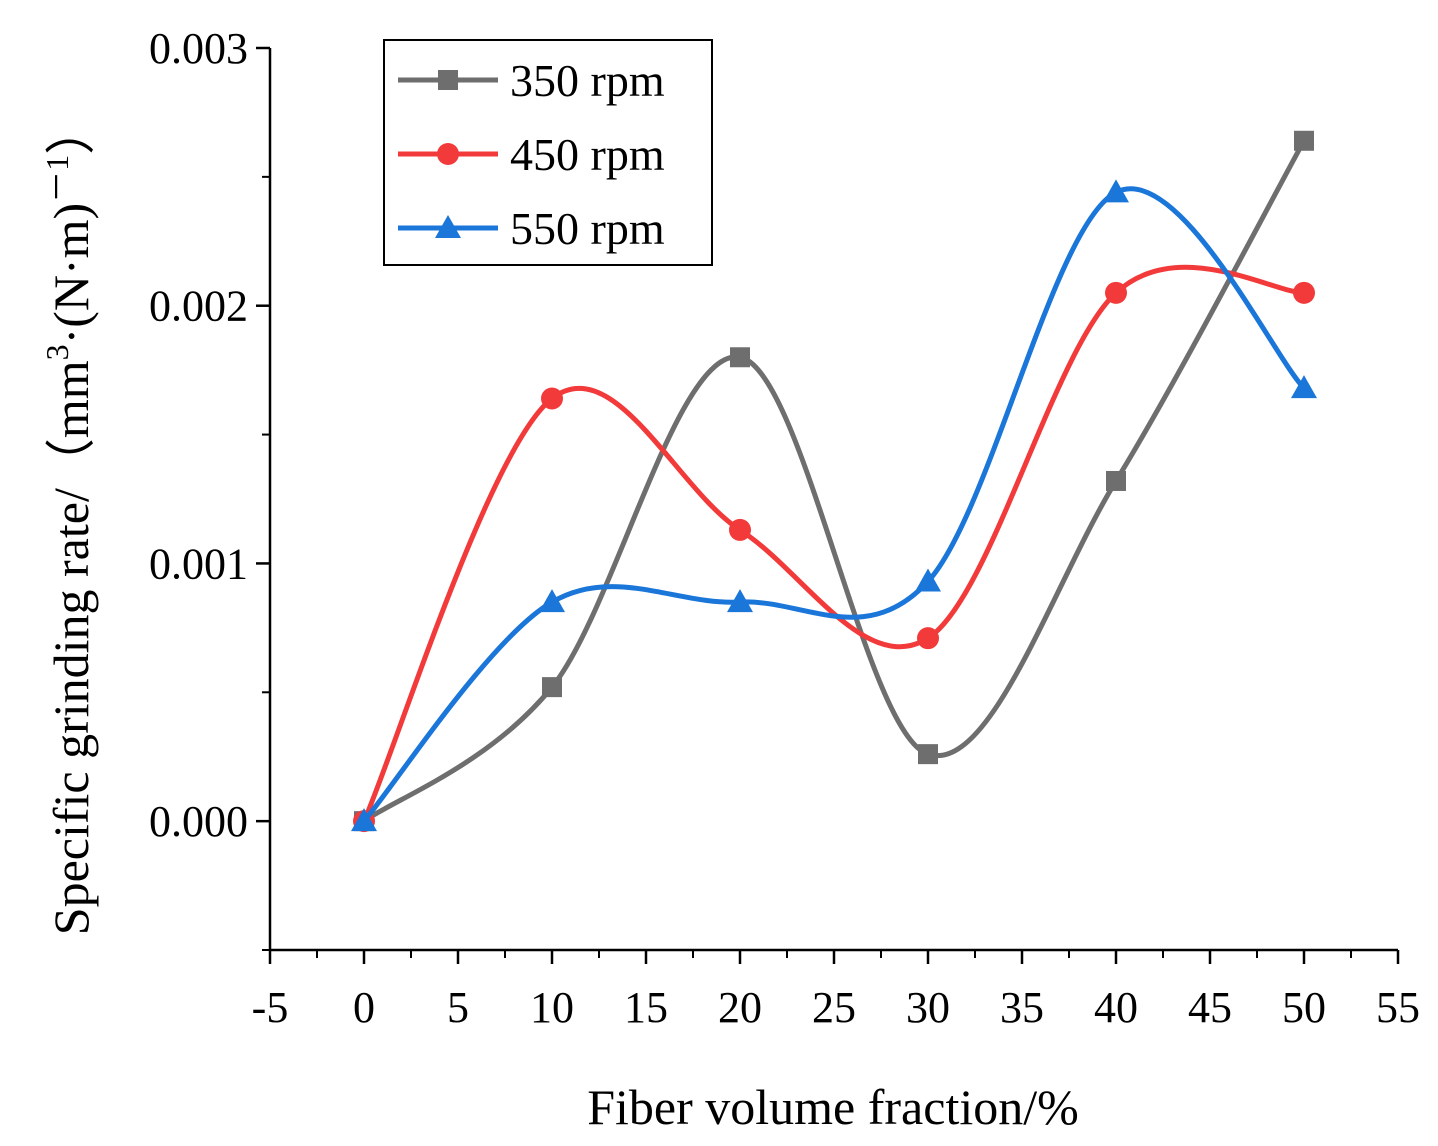 This screenshot has height=1146, width=1438. What do you see at coordinates (270, 1007) in the screenshot?
I see `x-tick-label: -5` at bounding box center [270, 1007].